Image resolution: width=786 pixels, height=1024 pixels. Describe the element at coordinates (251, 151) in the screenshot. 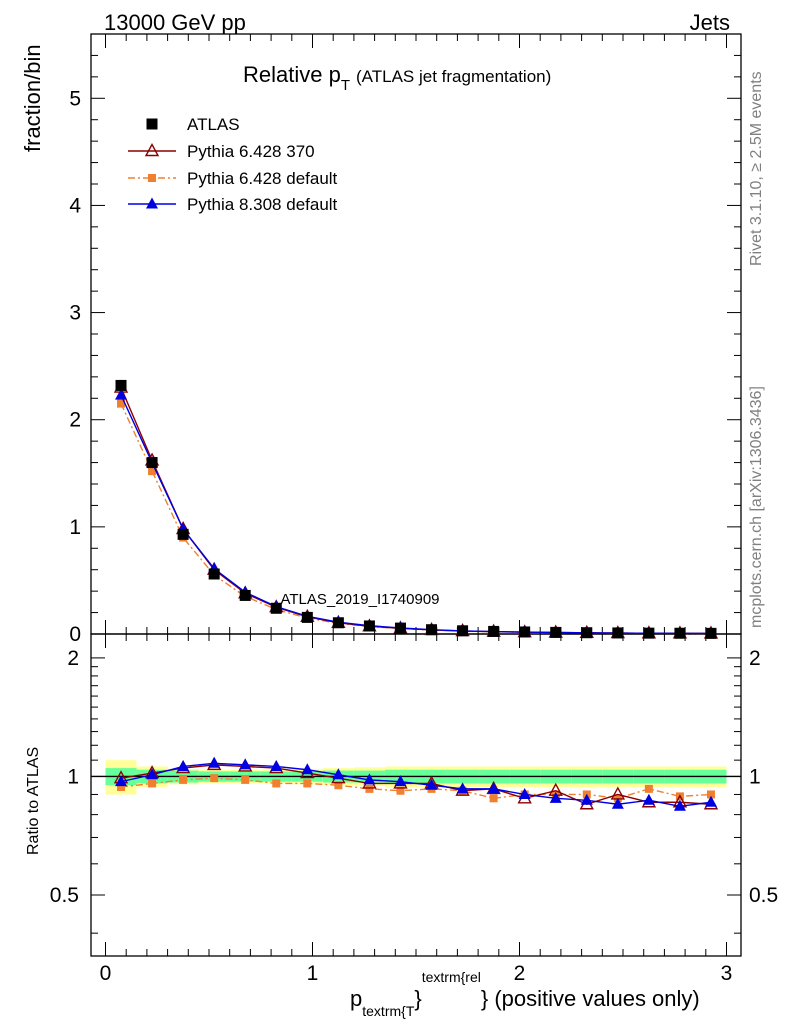

I see `legend-label-pythia-6-428-370: Pythia 6.428 370` at that location.